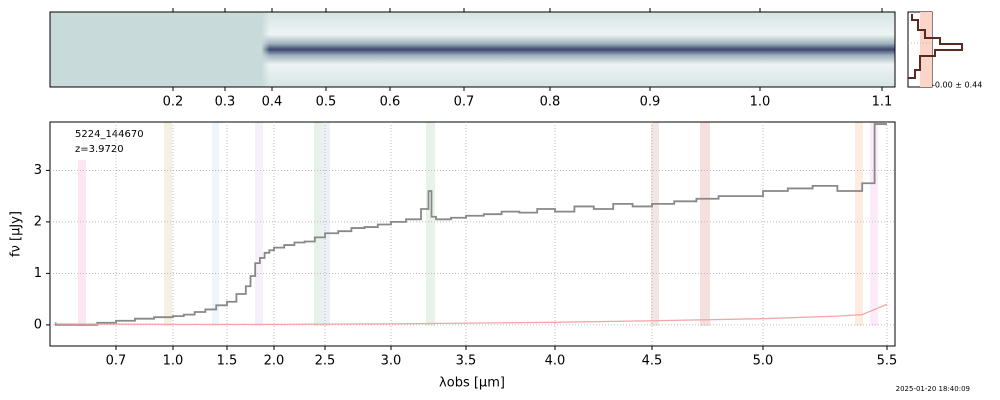 Image resolution: width=1000 pixels, height=400 pixels. I want to click on x-tick-label: 1.5, so click(227, 361).